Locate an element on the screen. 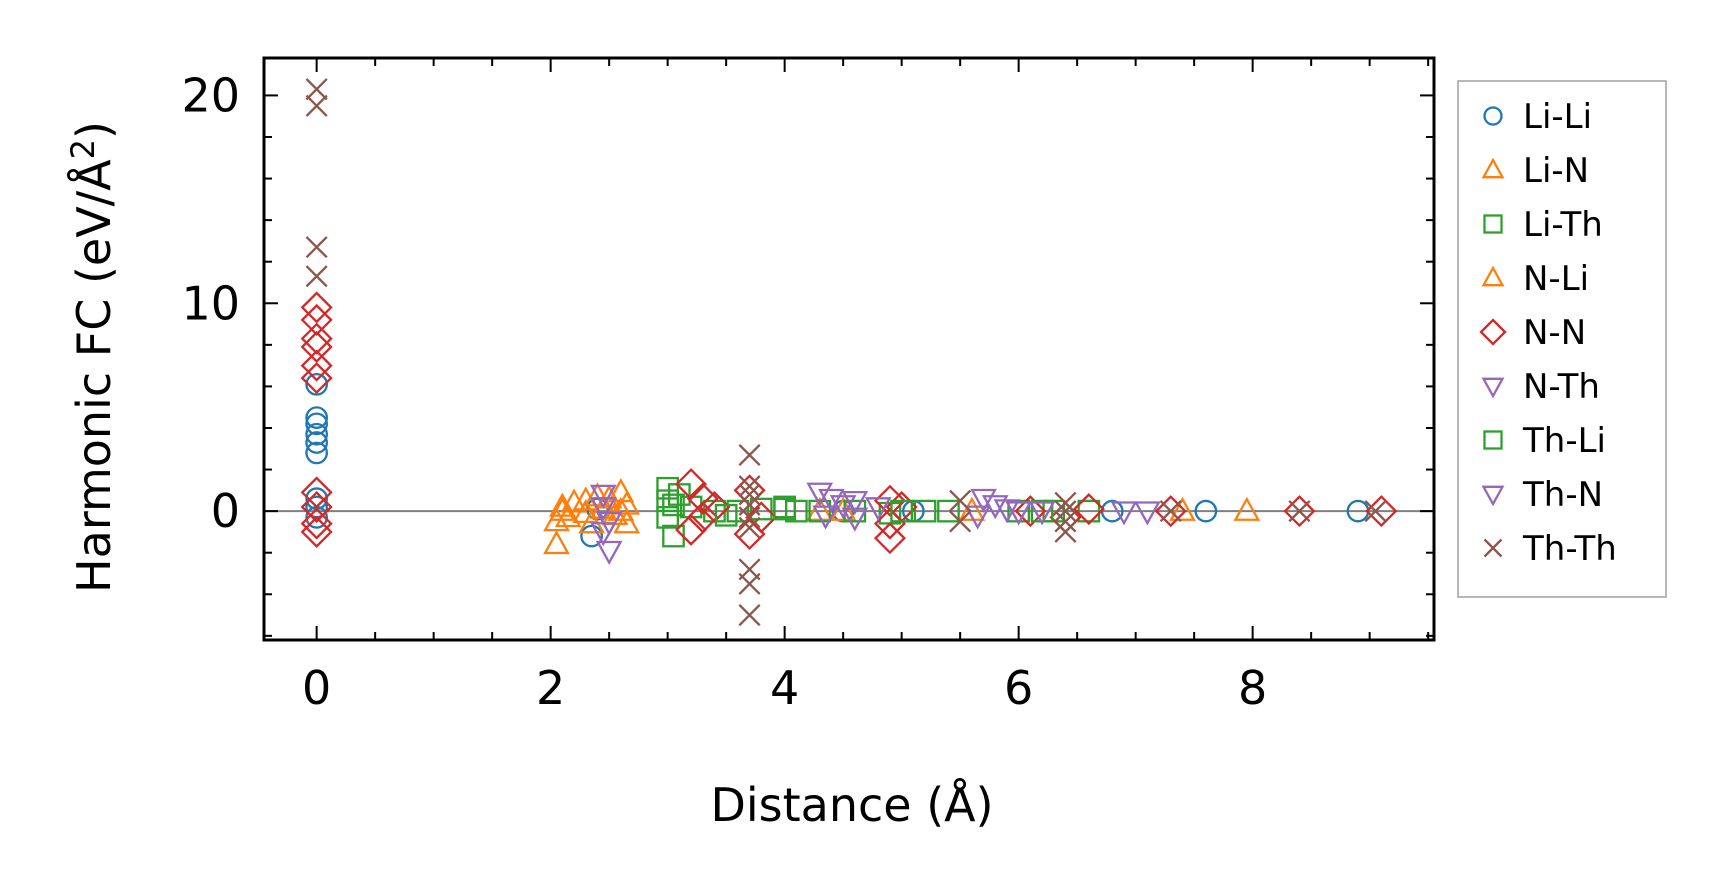 The width and height of the screenshot is (1712, 887). legend-item-li-th: Li-Th is located at coordinates (1543, 225).